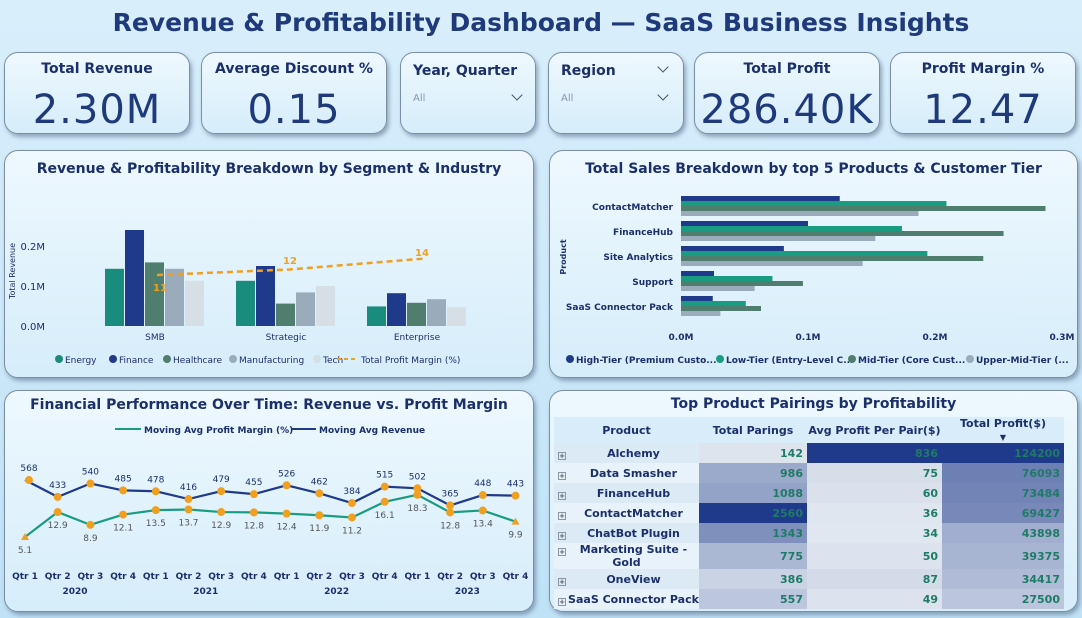 This screenshot has height=618, width=1082. Describe the element at coordinates (753, 599) in the screenshot. I see `cell-total-parings: 557` at that location.